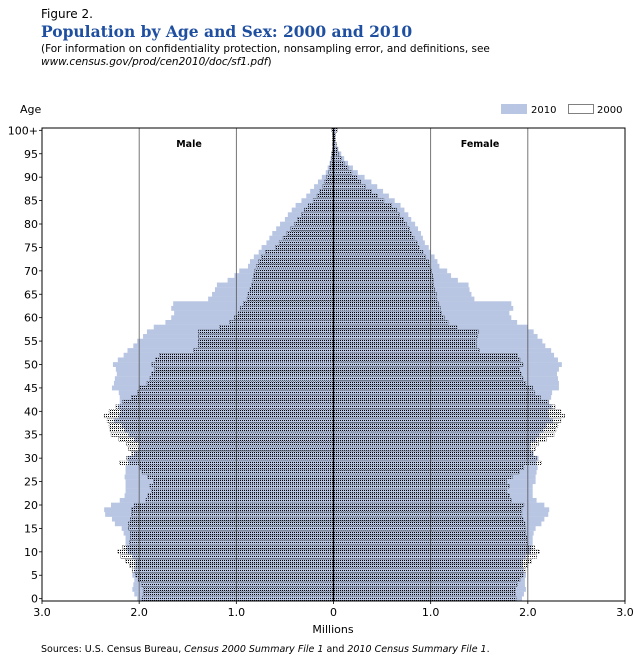  Describe the element at coordinates (31, 318) in the screenshot. I see `y-tick-label: 60` at that location.